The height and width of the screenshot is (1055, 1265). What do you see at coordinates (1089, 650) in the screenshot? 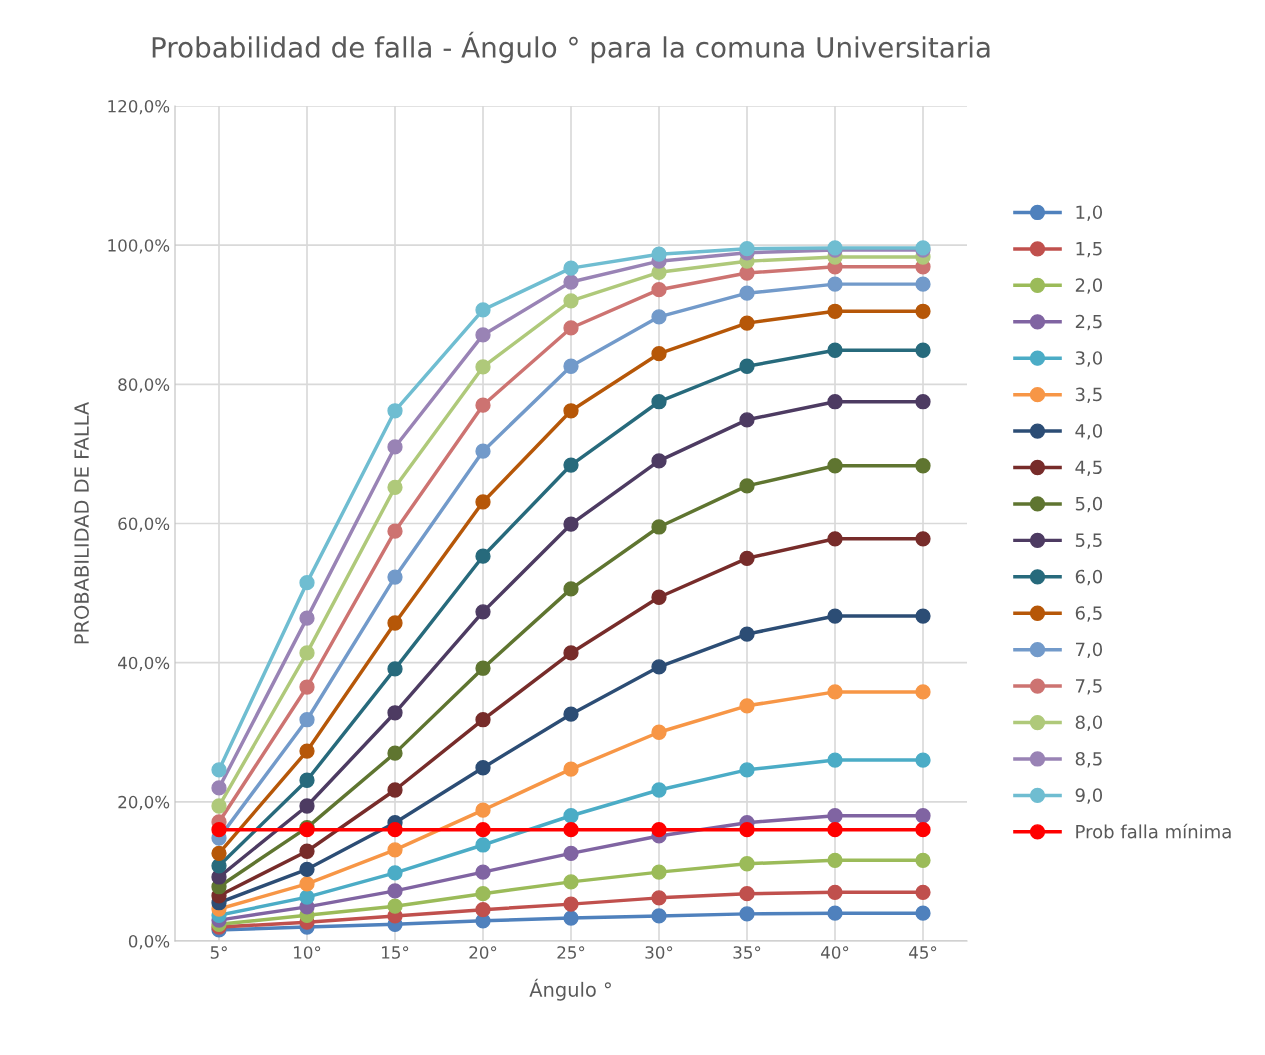
I see `legend-label: 7,0` at bounding box center [1089, 650].